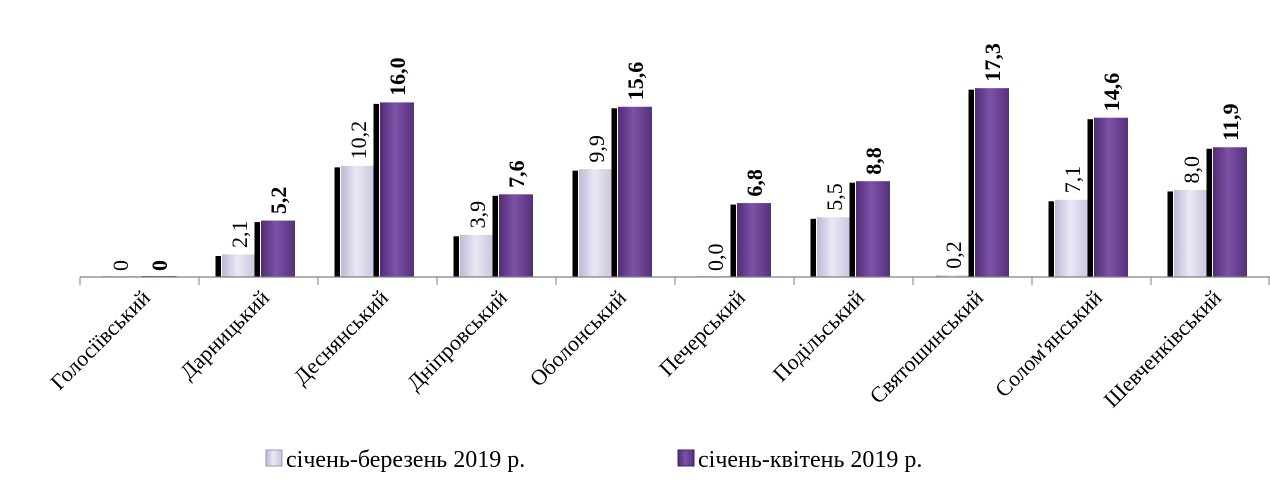 Image resolution: width=1270 pixels, height=484 pixels. I want to click on category-label: Печерський, so click(702, 333).